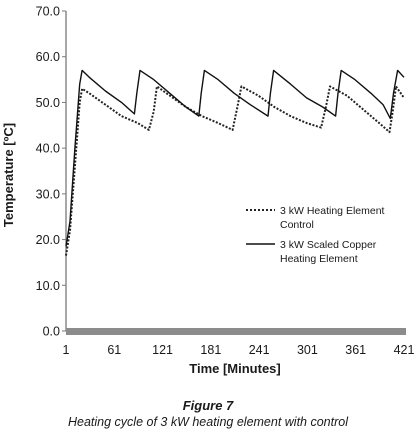 Image resolution: width=416 pixels, height=444 pixels. I want to click on x-axis: 1 61 121 181 241 301 361 421, so click(239, 342).